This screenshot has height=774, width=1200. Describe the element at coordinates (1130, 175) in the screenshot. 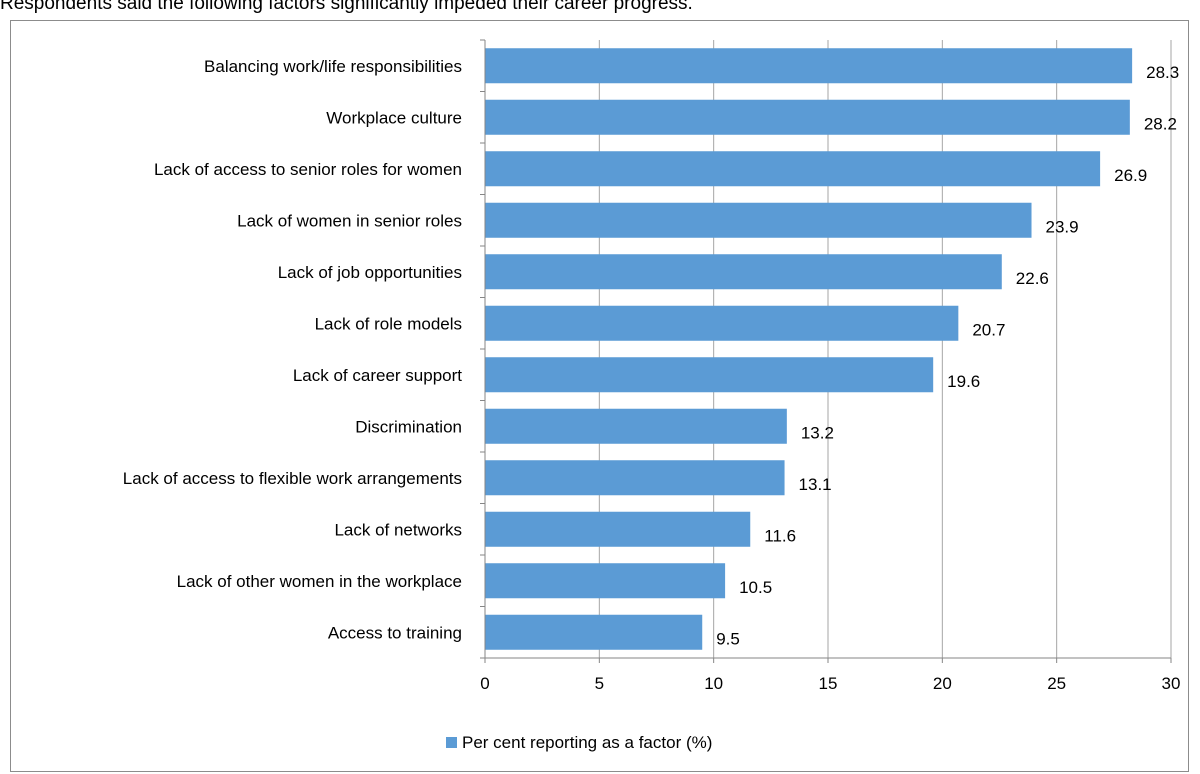

I see `data-label: 26.9` at that location.